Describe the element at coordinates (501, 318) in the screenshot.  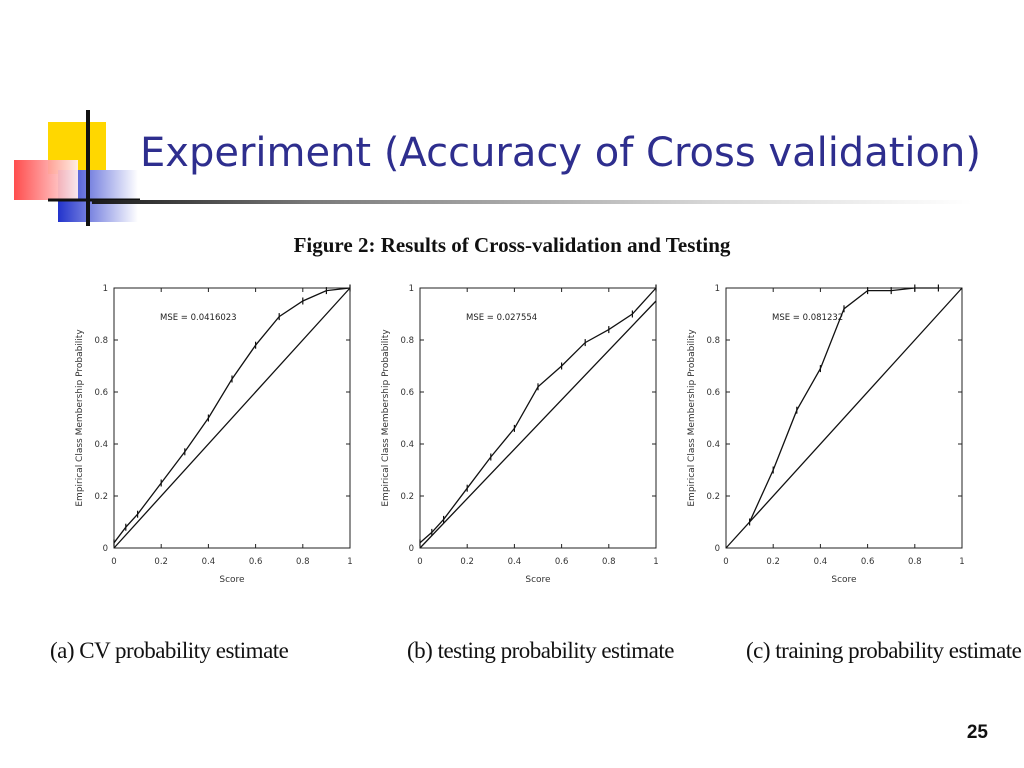
I see `mse-annotation: MSE = 0.027554` at that location.